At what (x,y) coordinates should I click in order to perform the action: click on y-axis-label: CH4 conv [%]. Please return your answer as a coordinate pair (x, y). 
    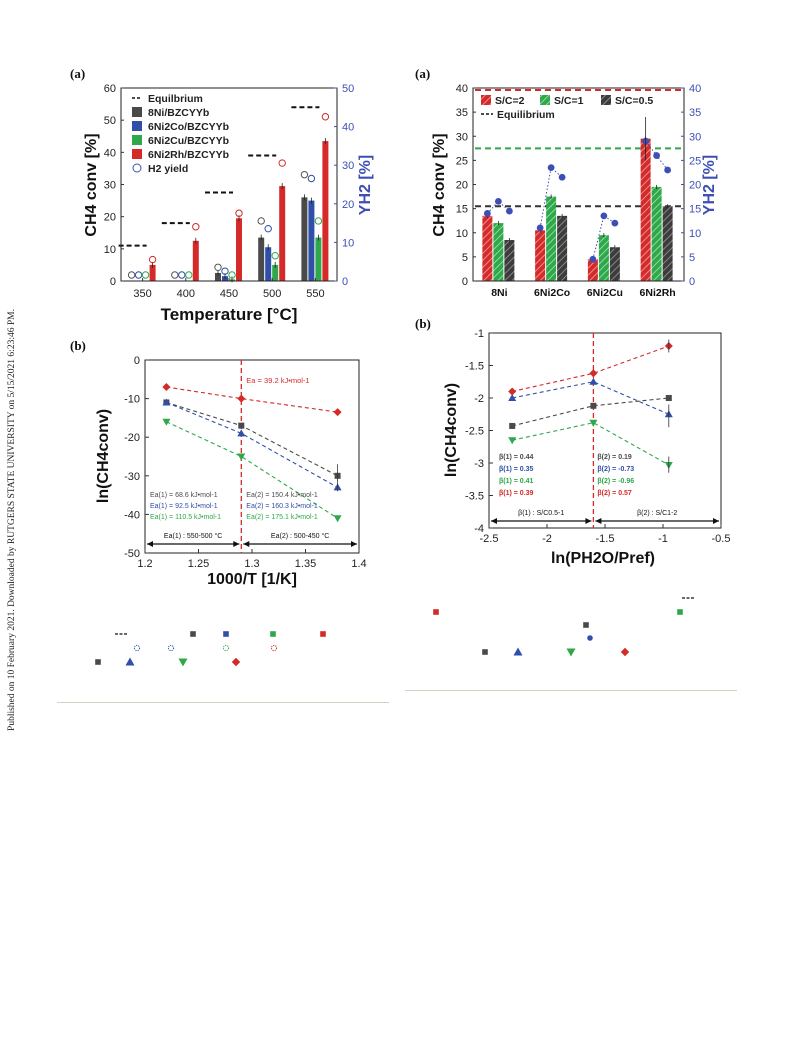
    Looking at the image, I should click on (91, 184).